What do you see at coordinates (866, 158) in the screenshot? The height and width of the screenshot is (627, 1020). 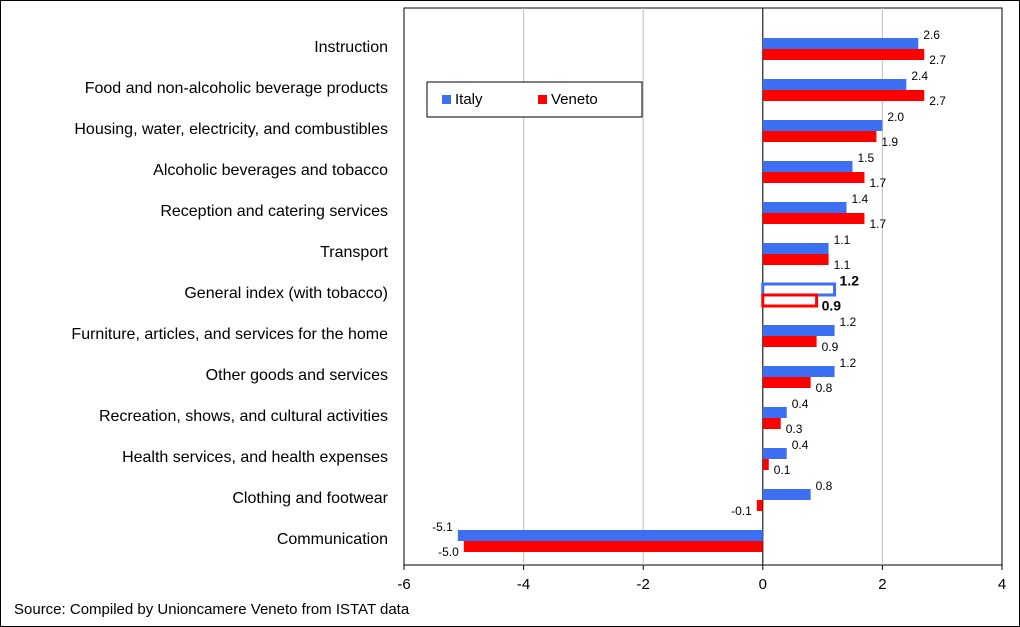 I see `value-label: 1.5` at bounding box center [866, 158].